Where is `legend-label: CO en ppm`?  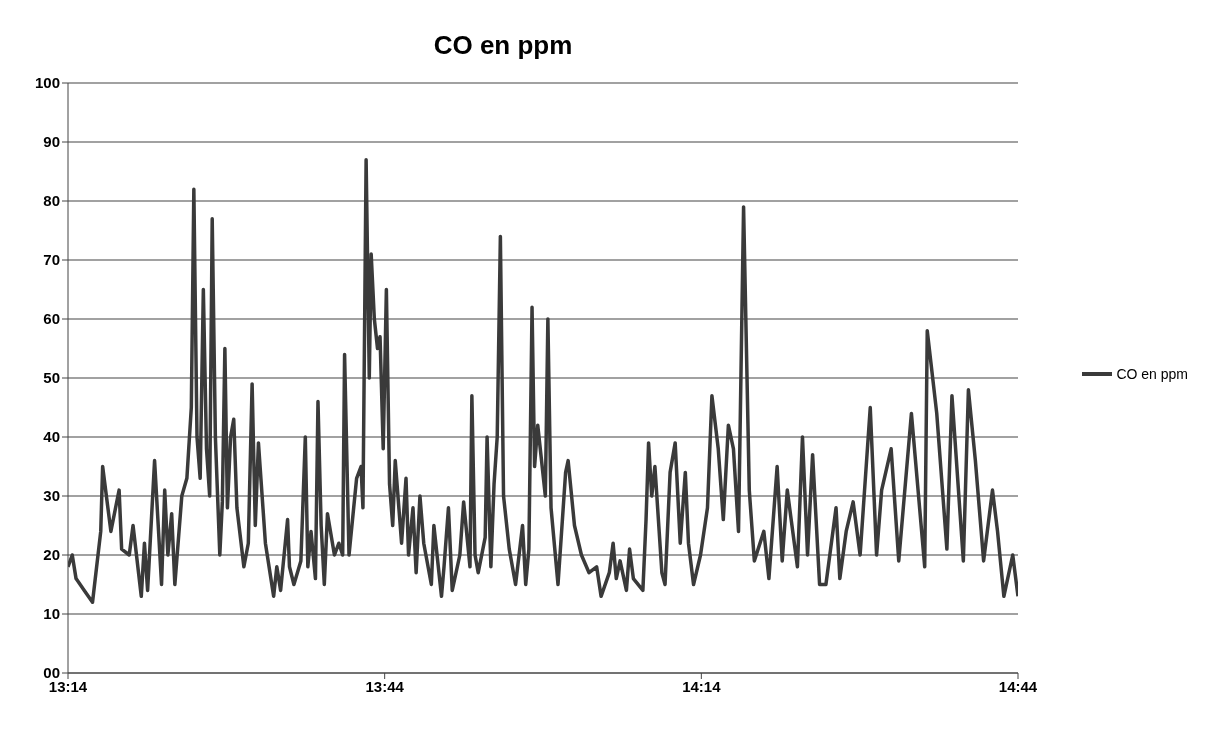 legend-label: CO en ppm is located at coordinates (1152, 373).